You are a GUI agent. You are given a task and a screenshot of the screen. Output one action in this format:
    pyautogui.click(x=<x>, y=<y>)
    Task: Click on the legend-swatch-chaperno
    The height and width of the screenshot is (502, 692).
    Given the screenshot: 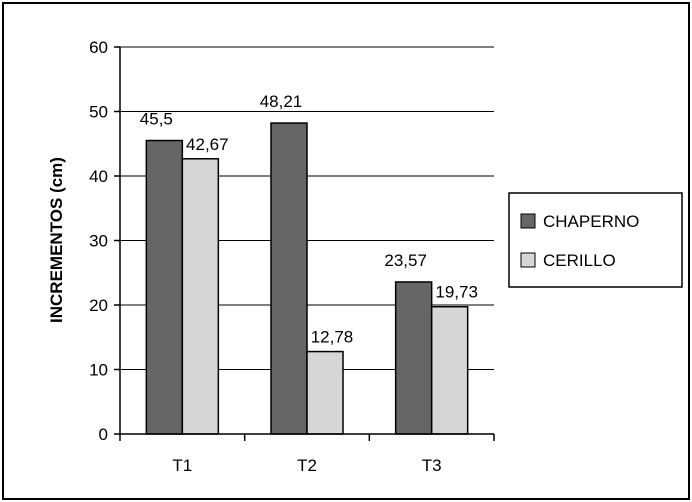 What is the action you would take?
    pyautogui.click(x=528, y=221)
    